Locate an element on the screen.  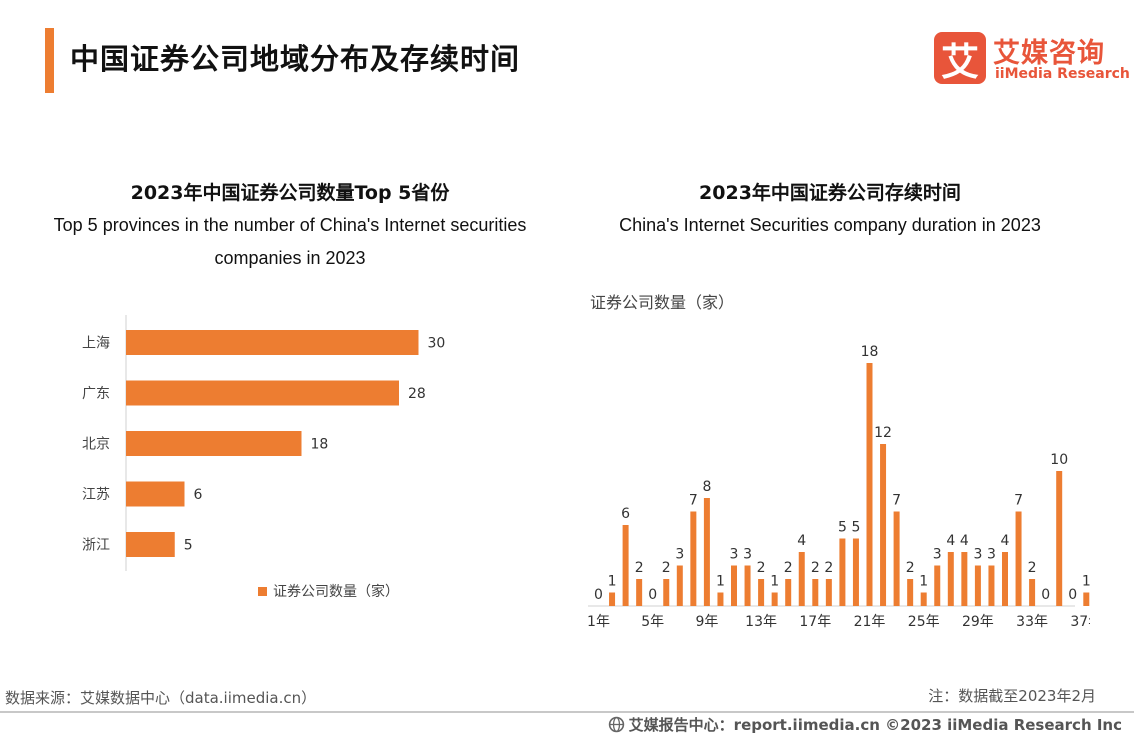
duration-value-label: 18 is located at coordinates (870, 352).